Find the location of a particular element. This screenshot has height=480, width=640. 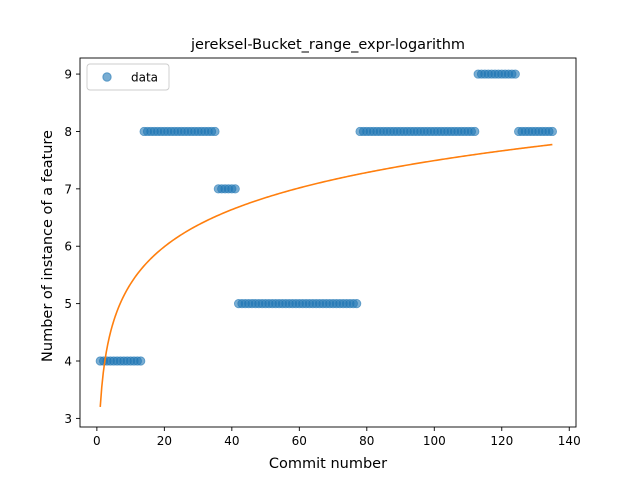

x-tick-label: 140 is located at coordinates (569, 441).